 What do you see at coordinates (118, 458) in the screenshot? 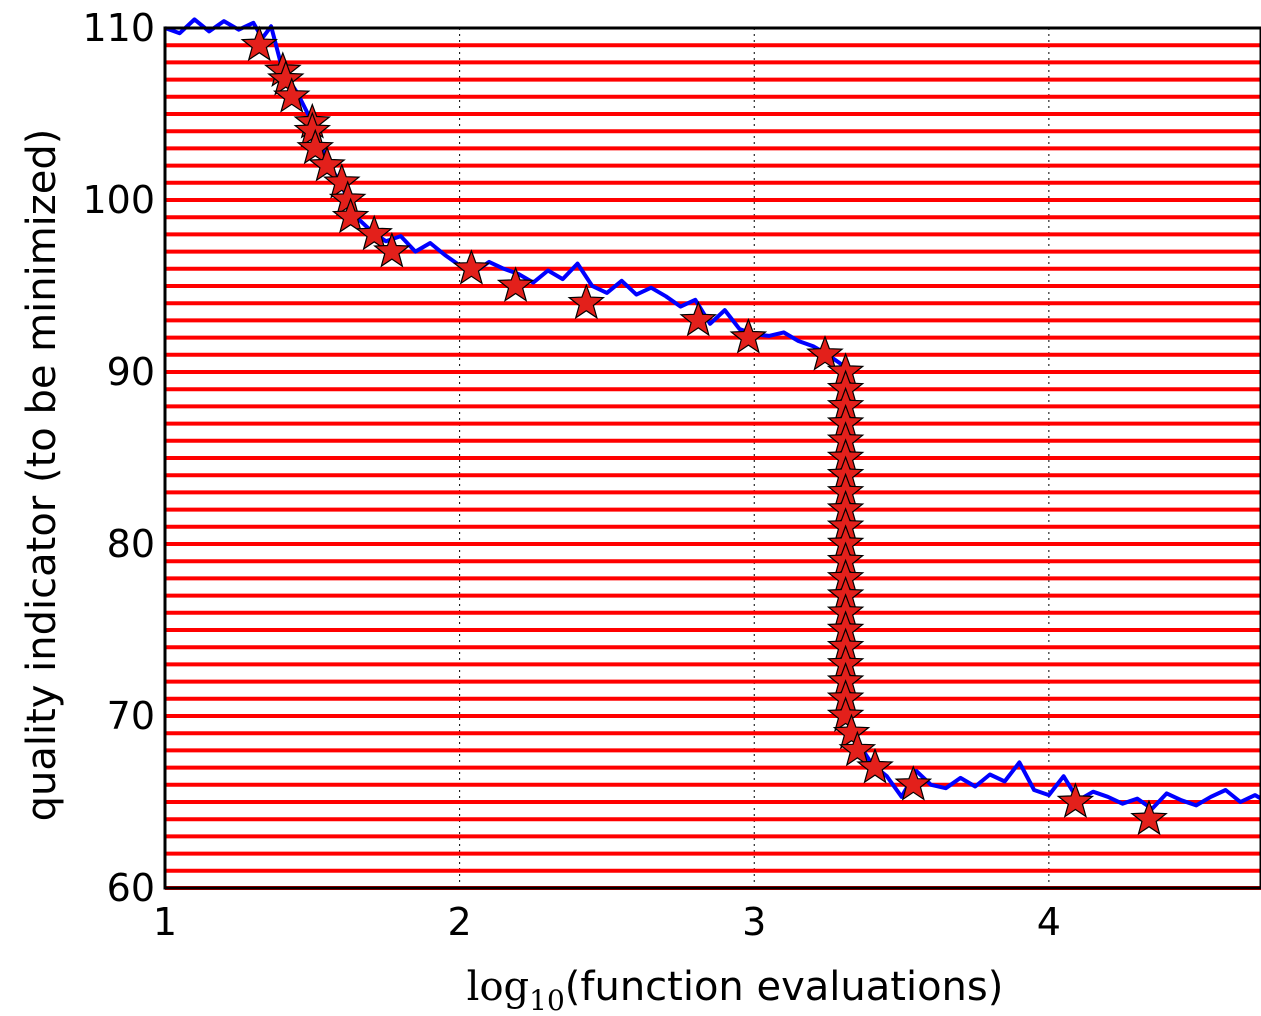
I see `y-tick-labels: 60 70 80 90 100 110` at bounding box center [118, 458].